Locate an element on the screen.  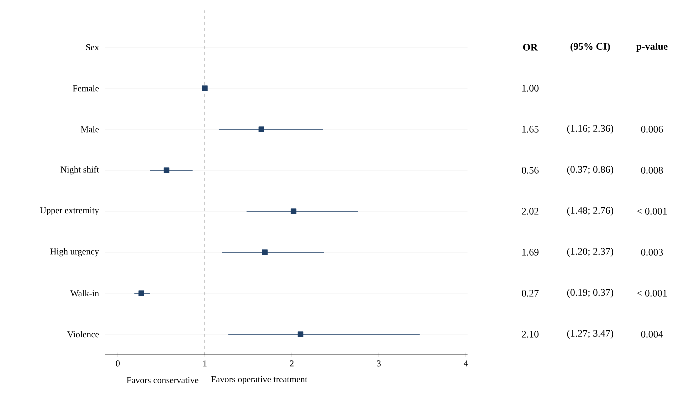
text: (1.20; 2.37) is located at coordinates (590, 253).